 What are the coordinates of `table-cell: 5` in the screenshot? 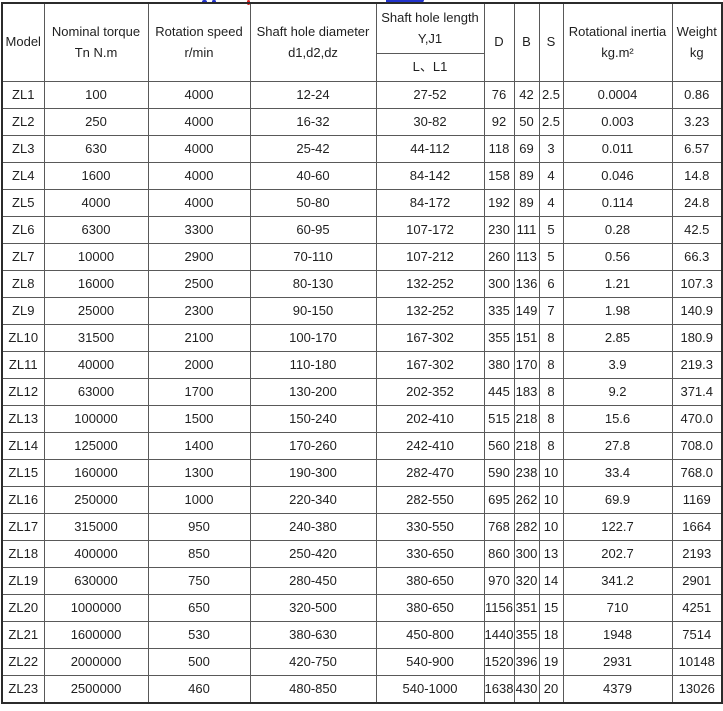 It's located at (551, 230).